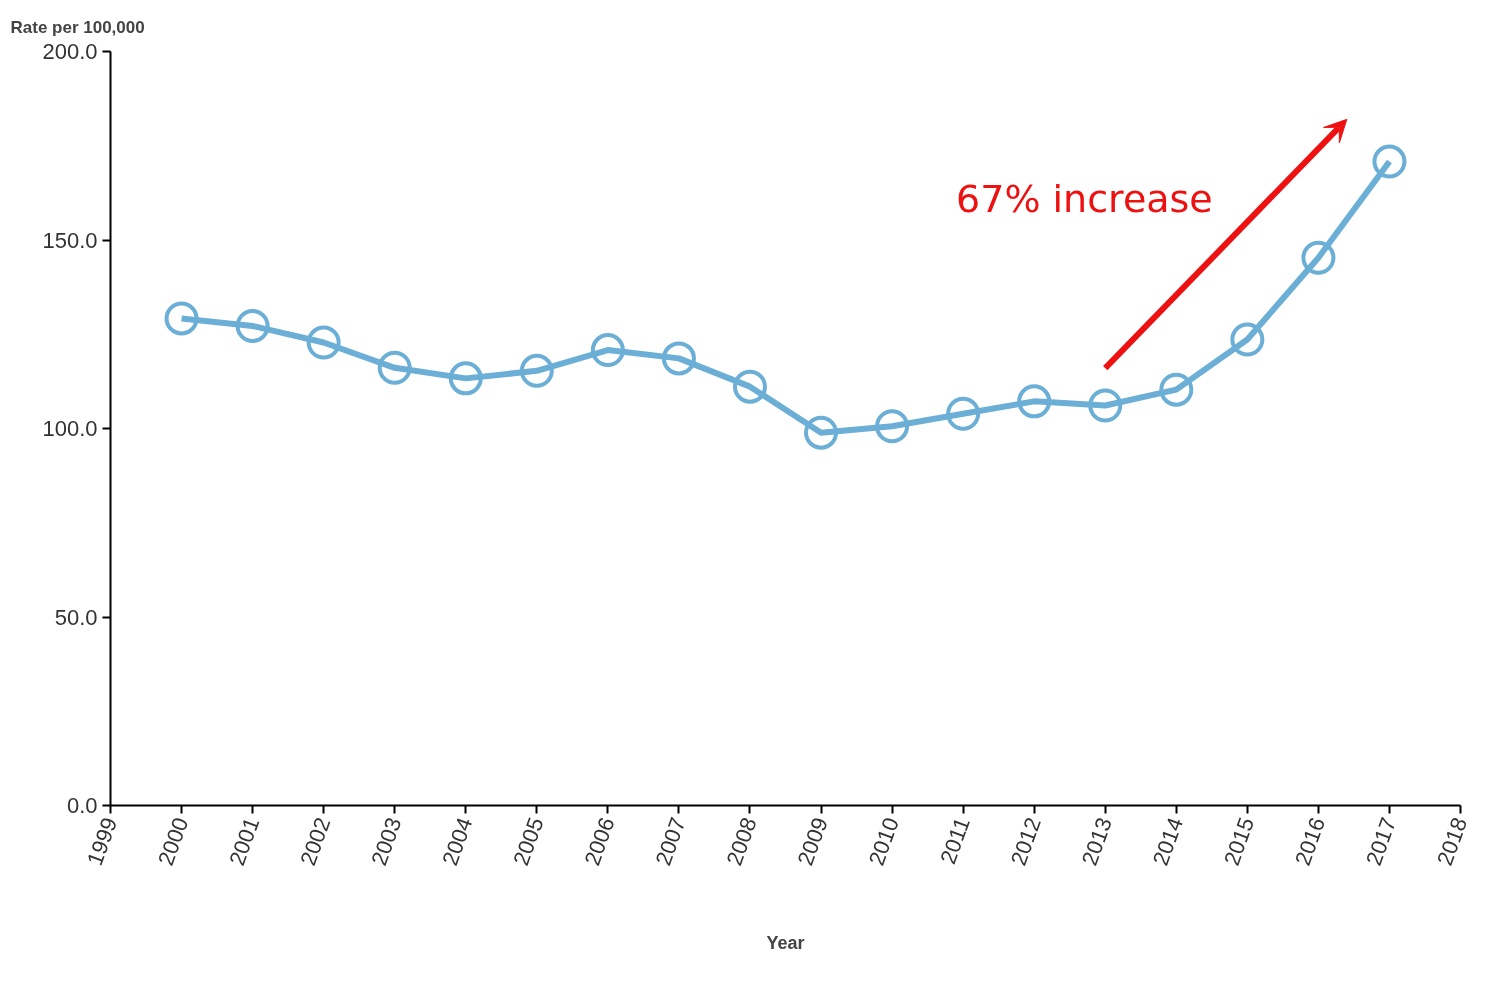 The width and height of the screenshot is (1510, 983). I want to click on x-tick-label: 2003, so click(386, 841).